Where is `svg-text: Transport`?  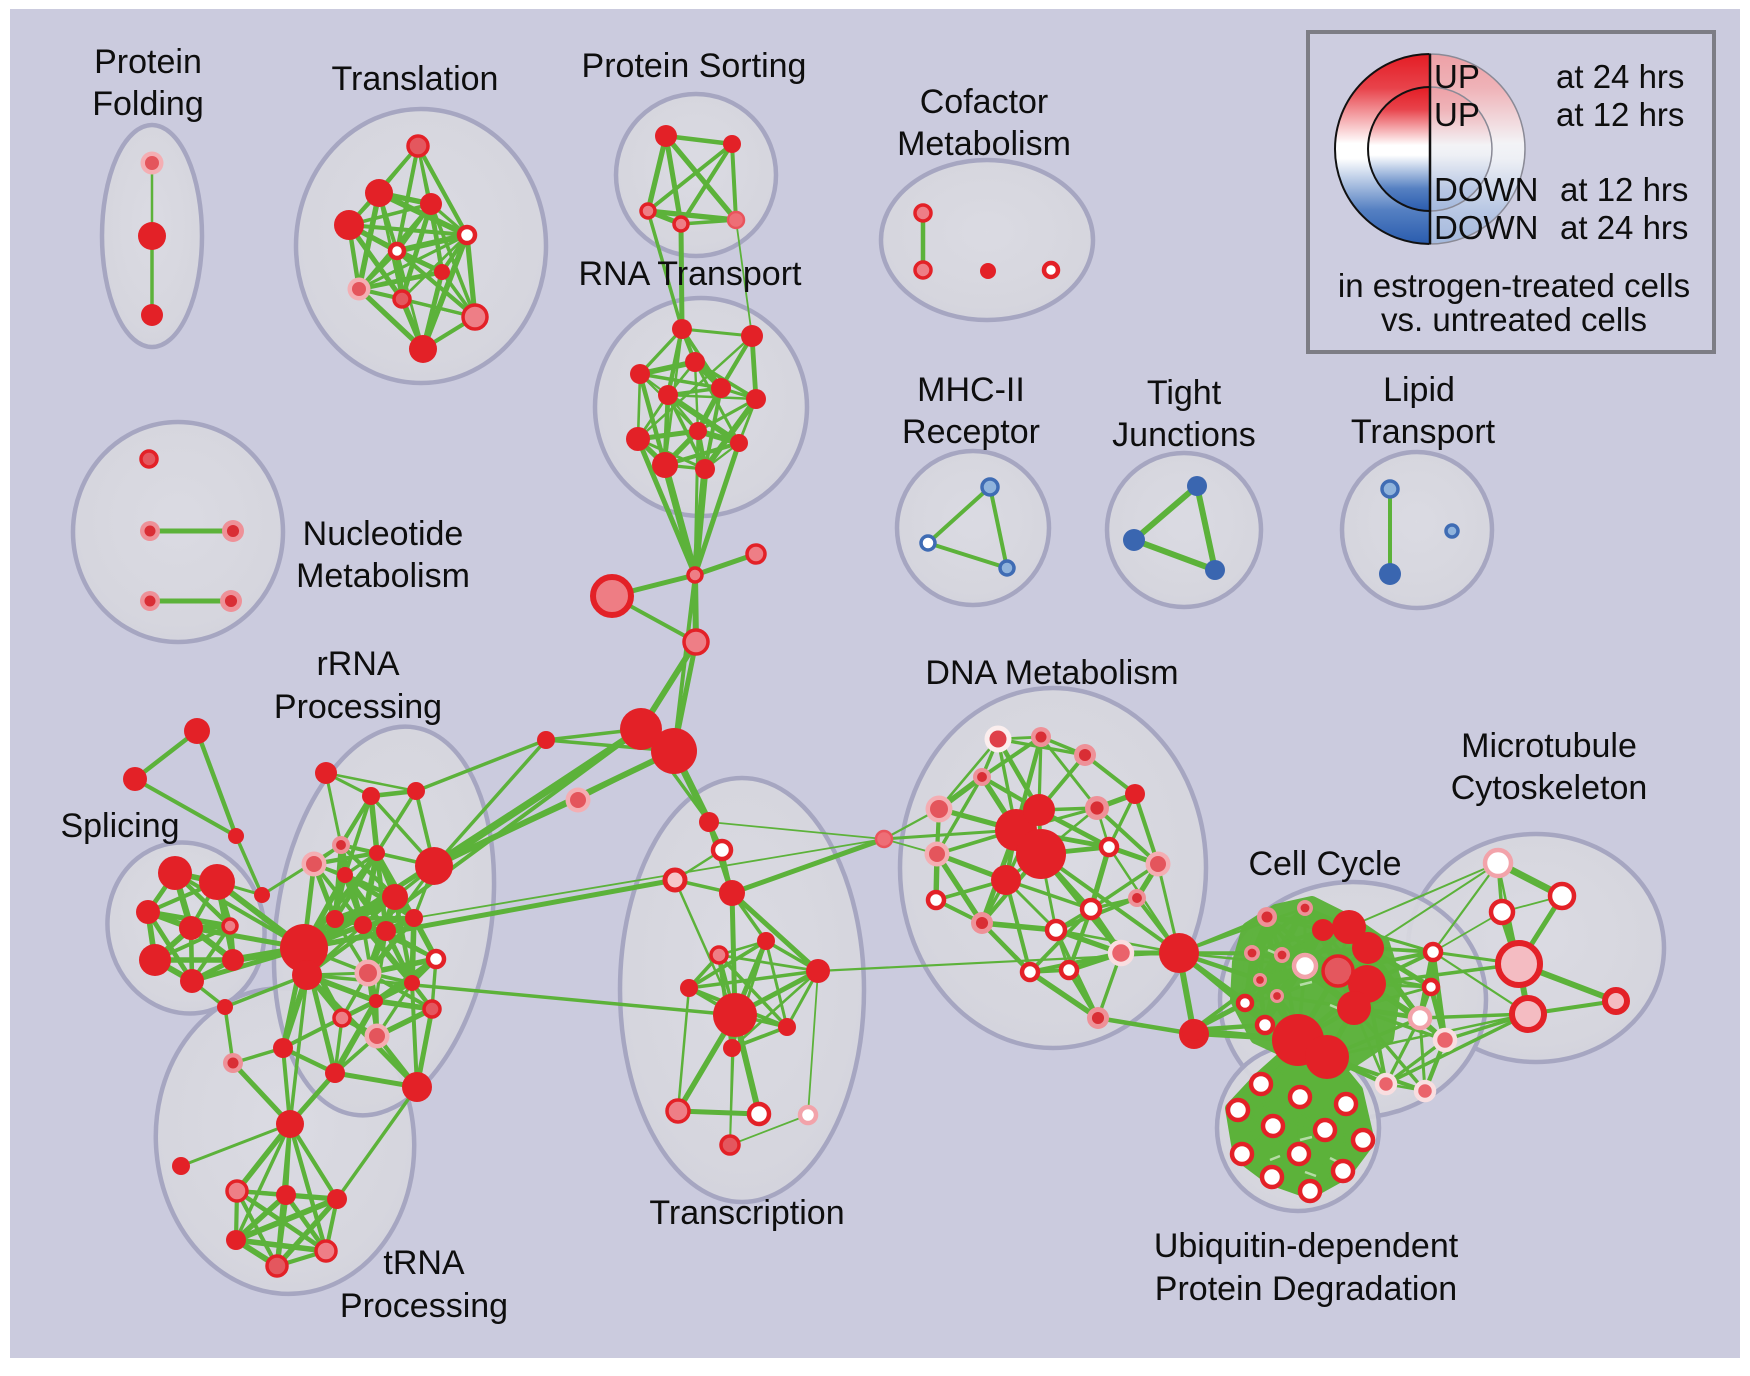
svg-text: Transport is located at coordinates (1423, 432).